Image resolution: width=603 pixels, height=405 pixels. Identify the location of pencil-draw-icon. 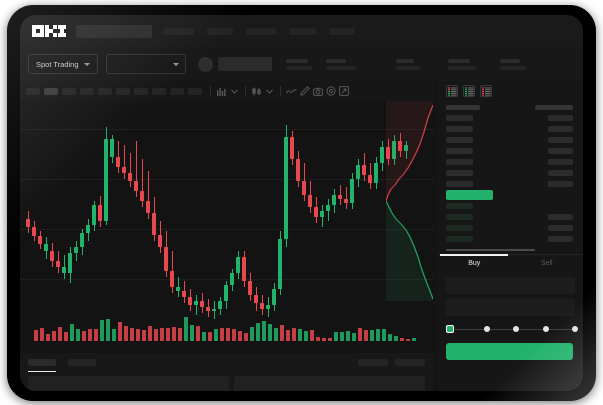
(304, 91).